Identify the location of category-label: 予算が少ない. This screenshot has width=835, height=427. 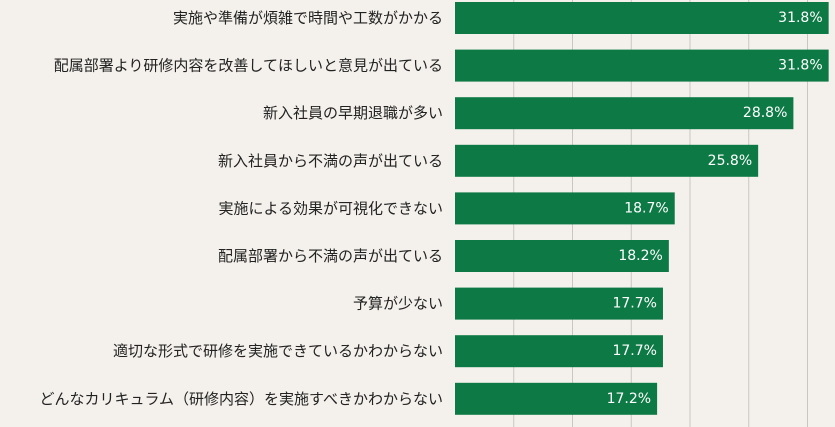
(398, 304).